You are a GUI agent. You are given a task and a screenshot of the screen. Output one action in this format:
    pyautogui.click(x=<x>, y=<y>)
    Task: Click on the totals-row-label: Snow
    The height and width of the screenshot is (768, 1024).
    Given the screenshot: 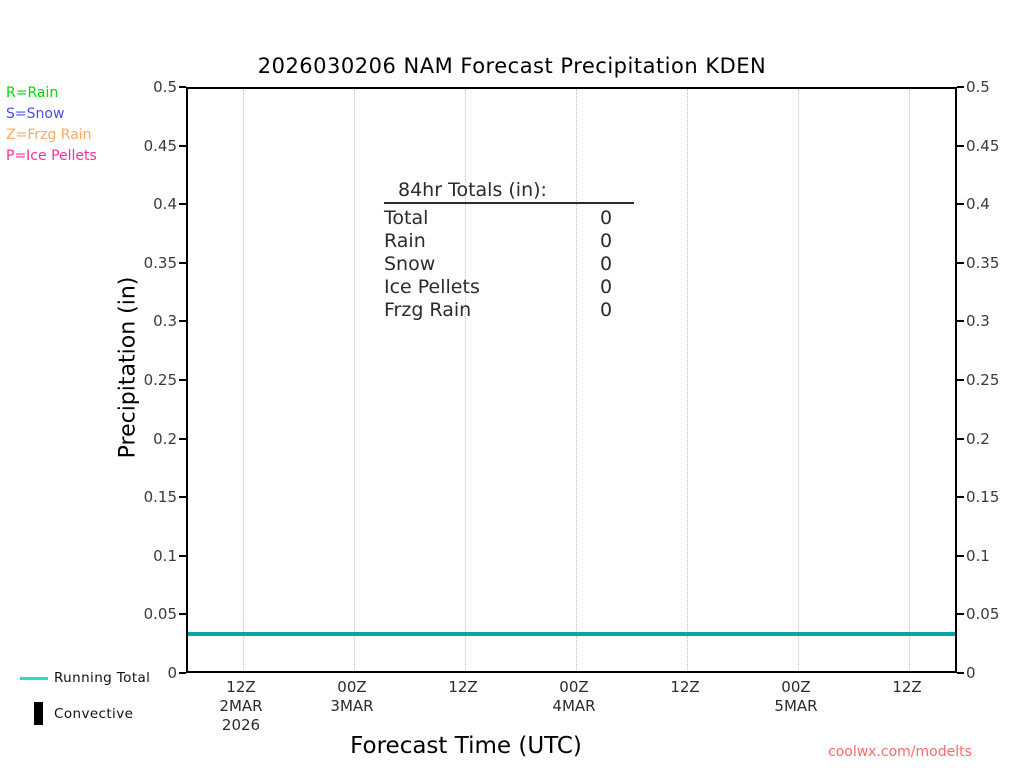 What is the action you would take?
    pyautogui.click(x=410, y=264)
    